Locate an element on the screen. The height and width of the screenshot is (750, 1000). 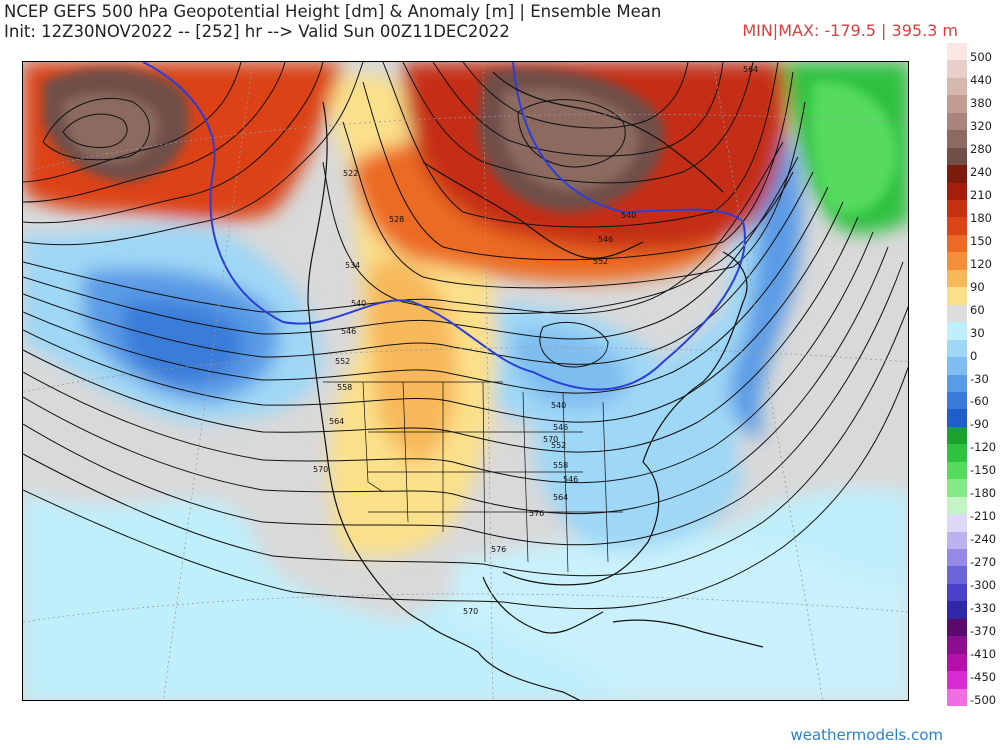
hudson-bay-outline is located at coordinates (533, 210).